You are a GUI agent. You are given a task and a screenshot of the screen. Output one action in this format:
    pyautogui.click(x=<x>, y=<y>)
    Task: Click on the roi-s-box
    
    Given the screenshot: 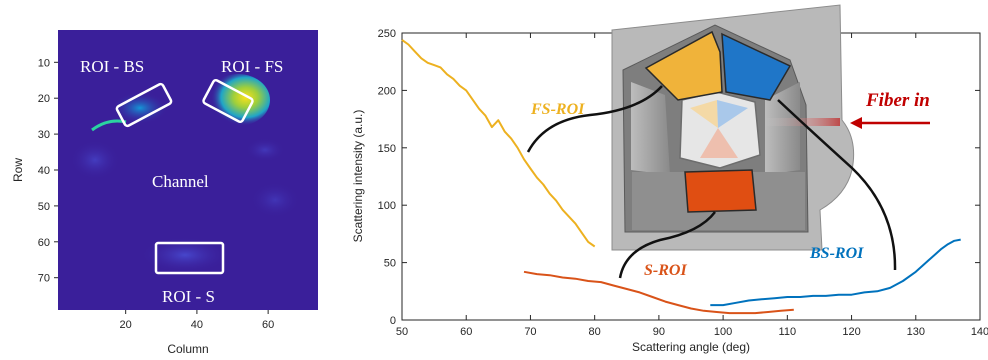 What is the action you would take?
    pyautogui.click(x=189, y=258)
    